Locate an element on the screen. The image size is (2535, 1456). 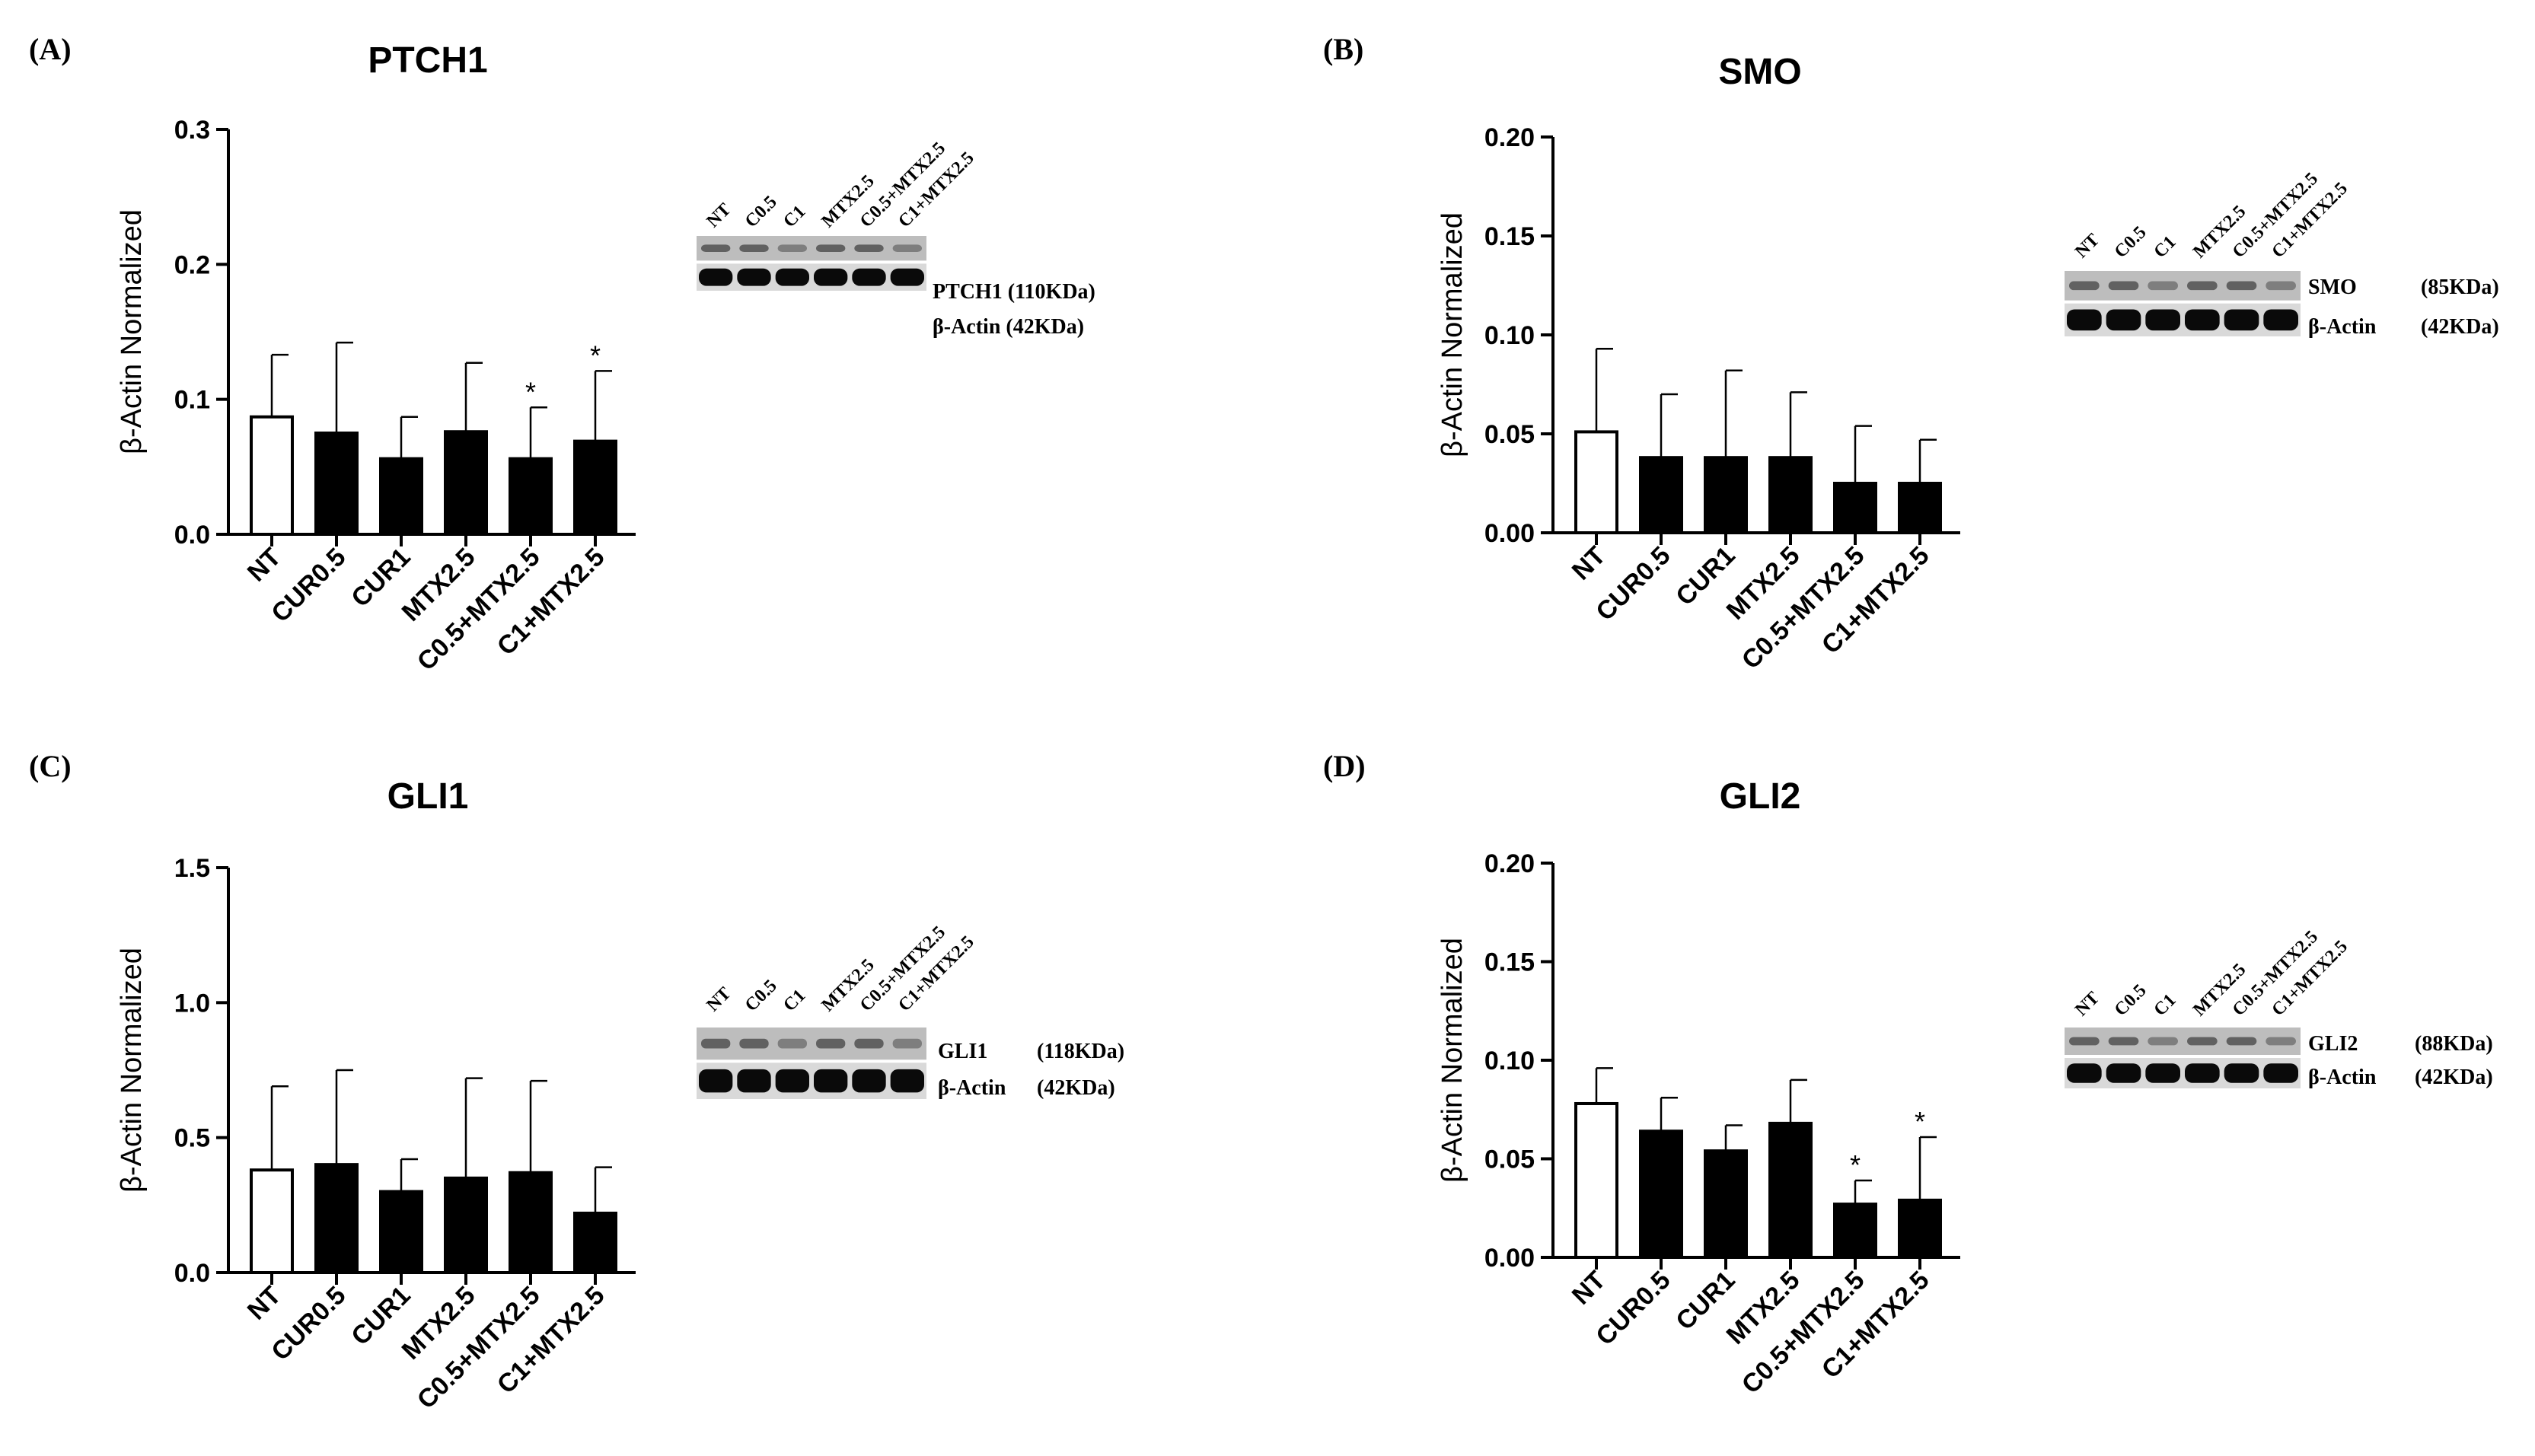
panel-letter: (D) is located at coordinates (1344, 766).